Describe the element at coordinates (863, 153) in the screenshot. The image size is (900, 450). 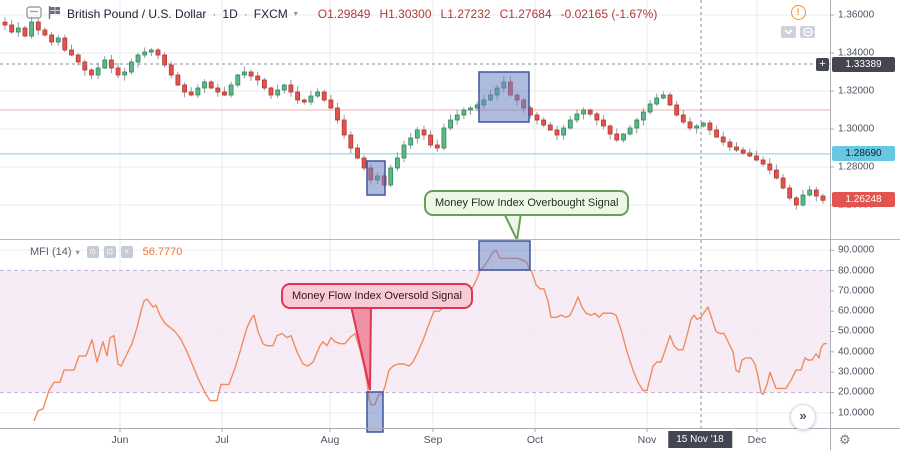
I see `price-axis-badge: 1.28690` at that location.